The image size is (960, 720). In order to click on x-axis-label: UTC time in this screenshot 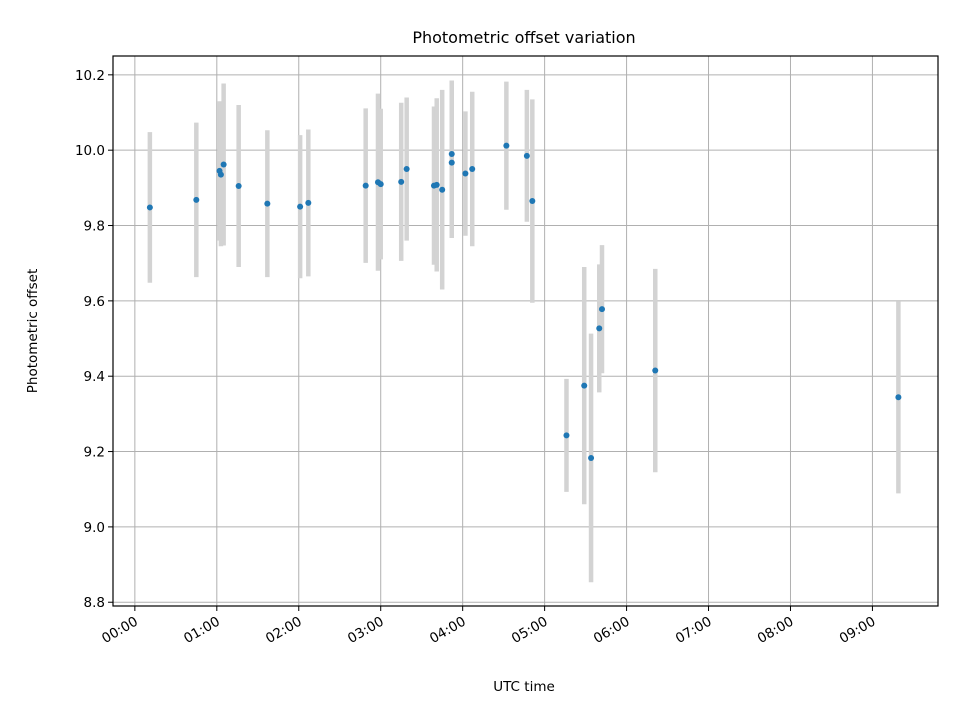, I will do `click(524, 687)`.